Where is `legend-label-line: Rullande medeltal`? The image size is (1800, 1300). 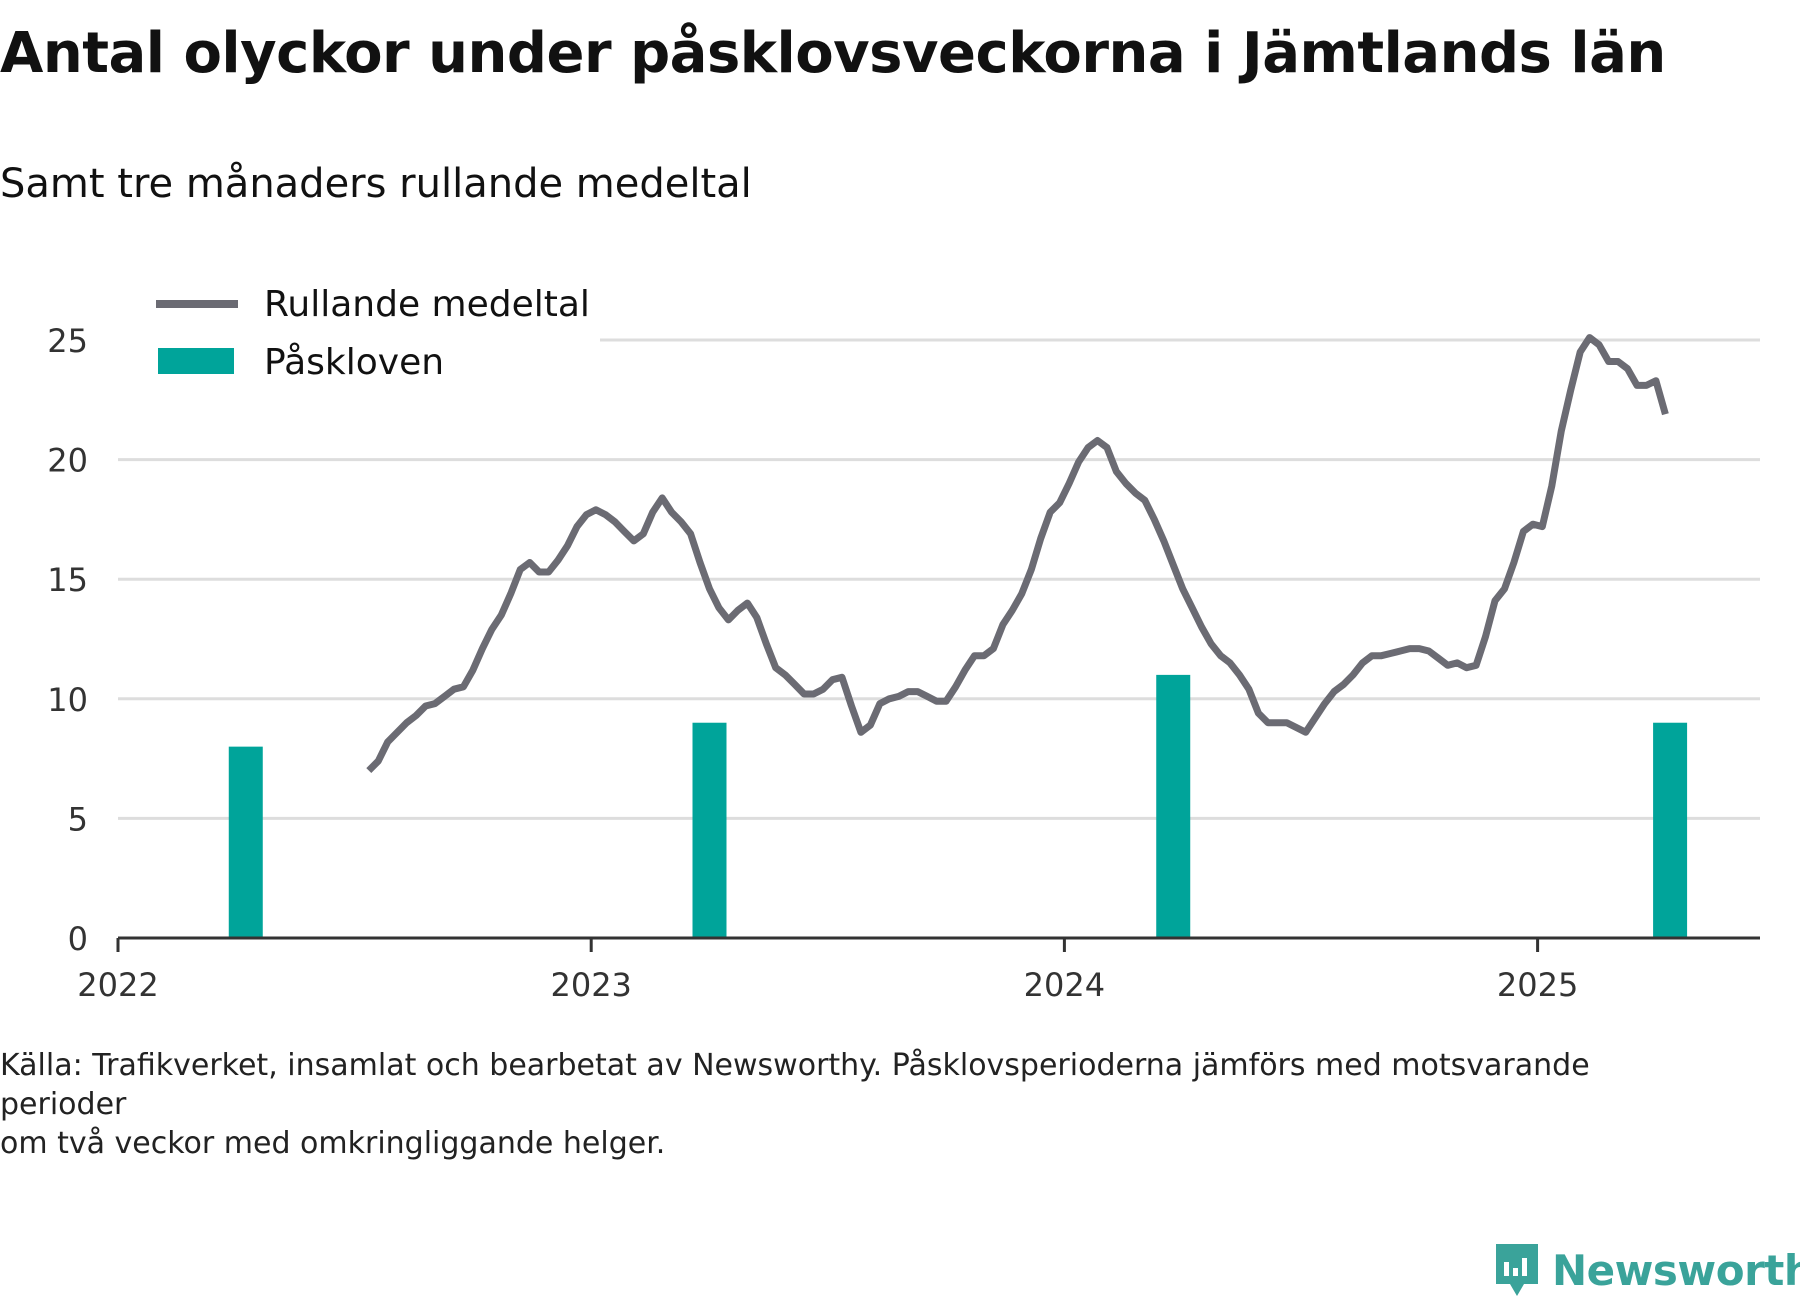 legend-label-line: Rullande medeltal is located at coordinates (427, 304).